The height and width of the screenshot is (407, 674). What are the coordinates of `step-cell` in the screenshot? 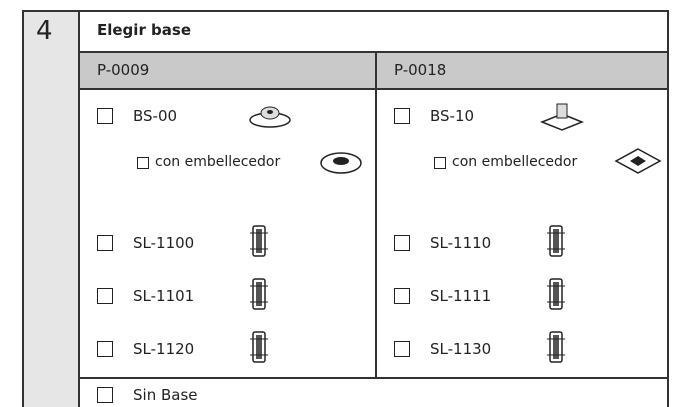 It's located at (50, 208).